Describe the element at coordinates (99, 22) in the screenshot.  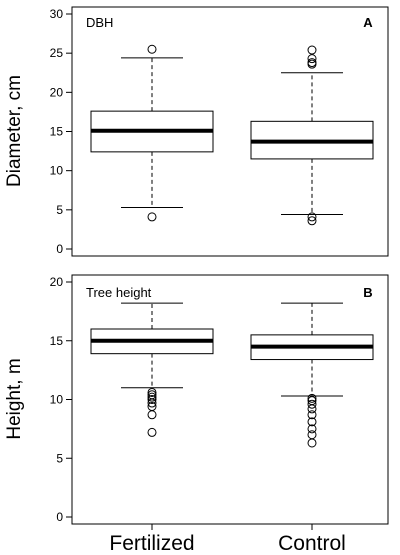
I see `panel-title: DBH` at that location.